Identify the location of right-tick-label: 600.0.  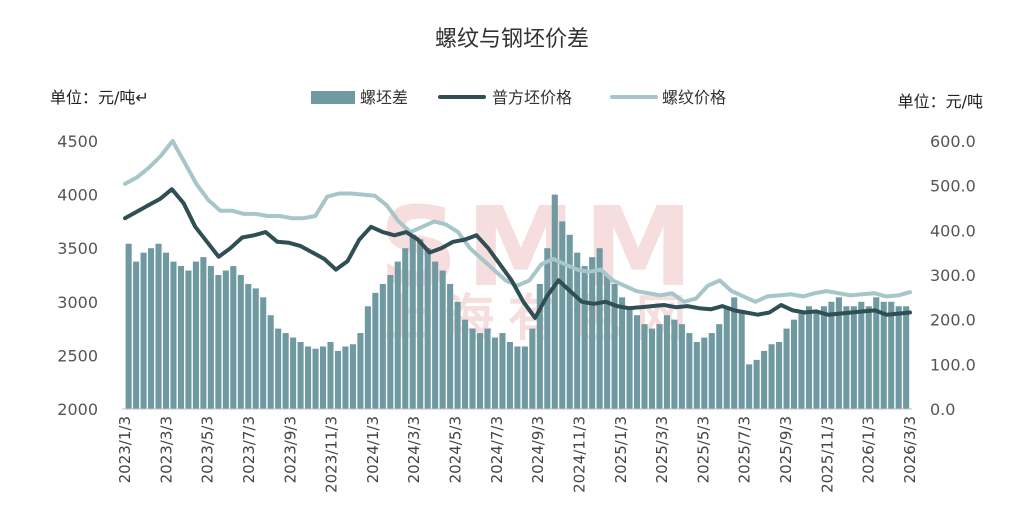
(953, 141).